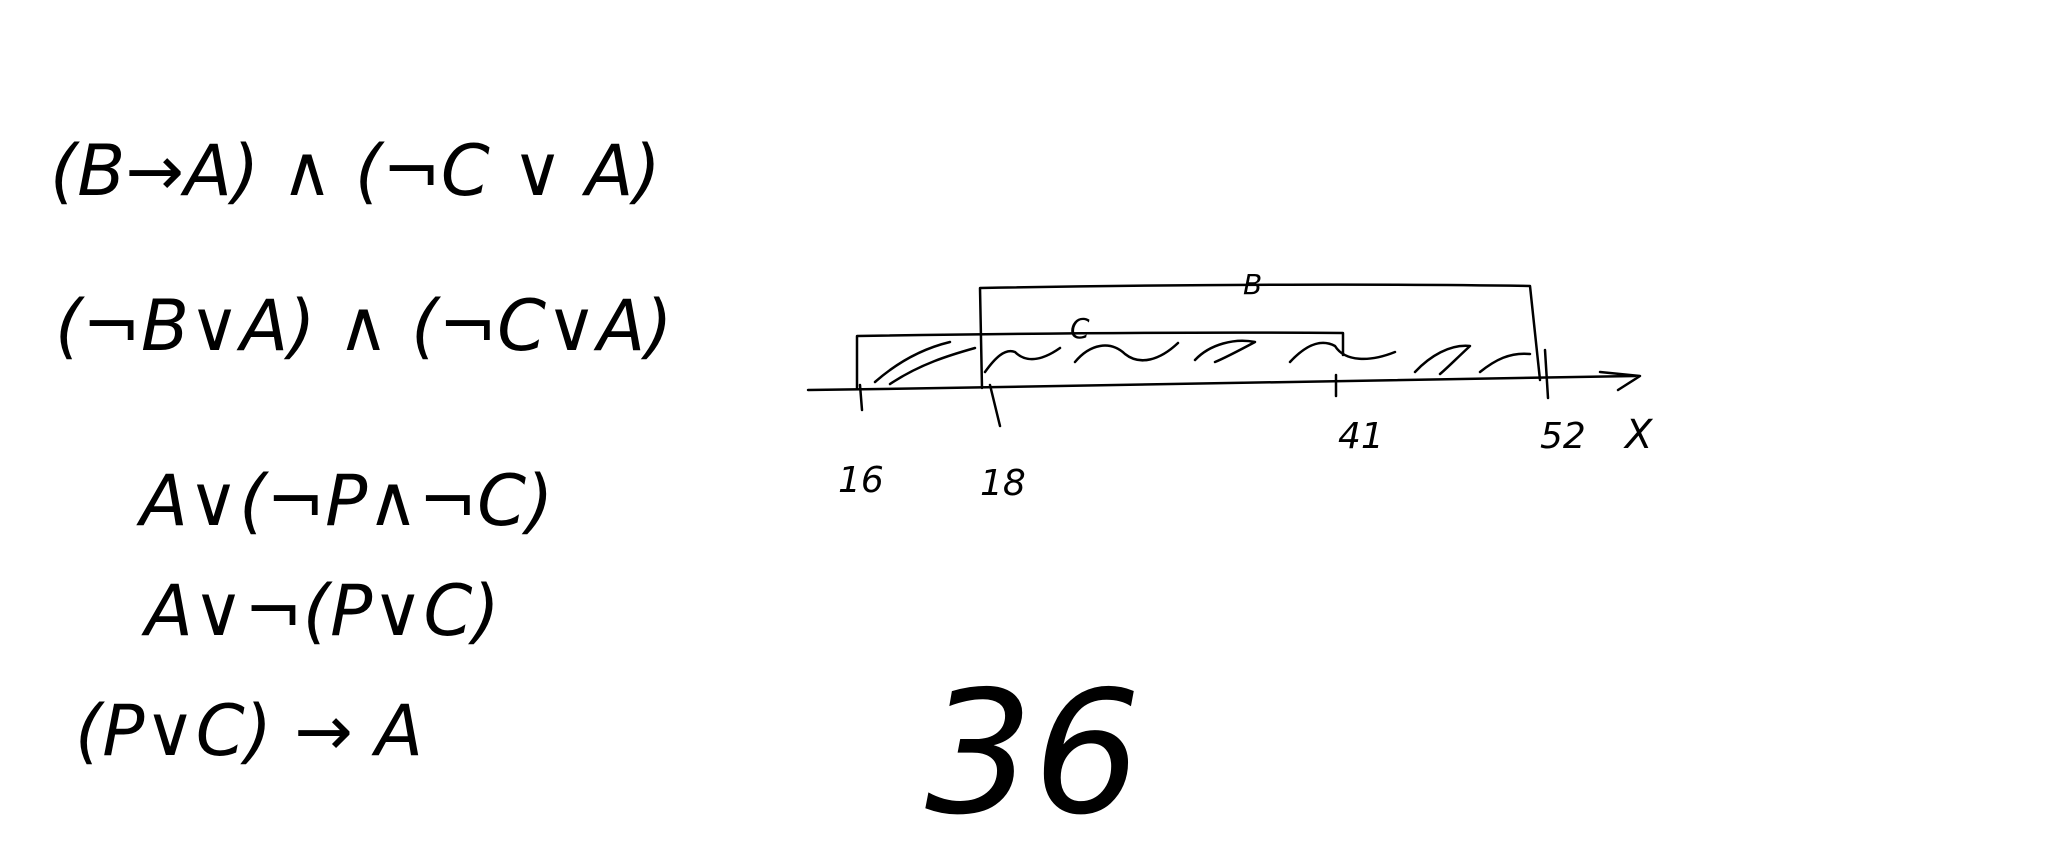 The image size is (2064, 864). I want to click on x-axis-label: X, so click(1638, 435).